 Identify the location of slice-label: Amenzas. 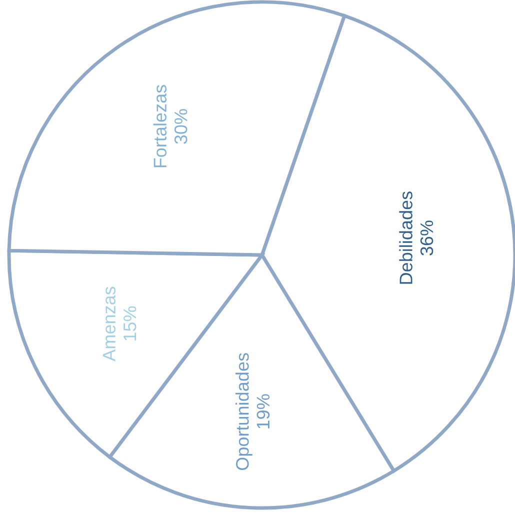
(109, 324).